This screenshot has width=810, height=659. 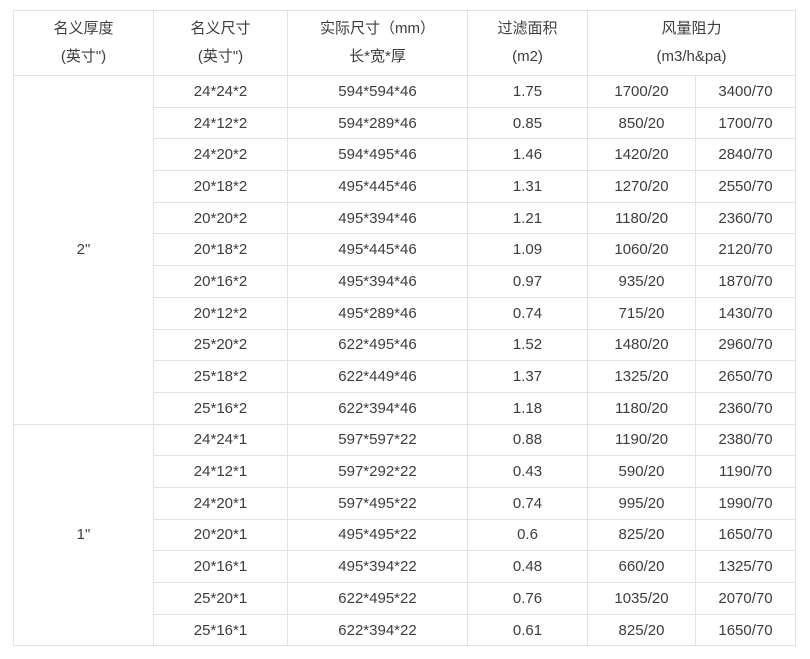 What do you see at coordinates (745, 598) in the screenshot?
I see `airflow-70pa-cell: 2070/70` at bounding box center [745, 598].